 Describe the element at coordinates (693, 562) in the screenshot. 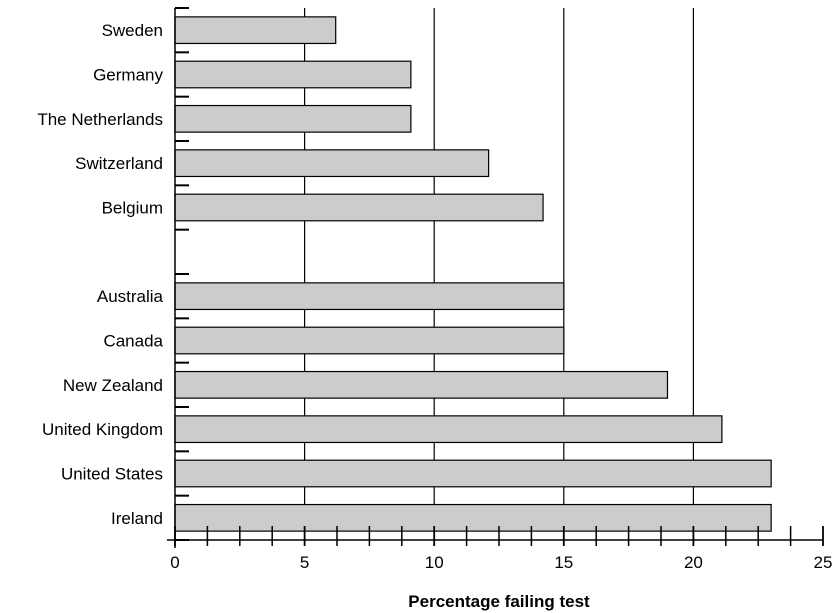

I see `x-tick-label: 20` at that location.